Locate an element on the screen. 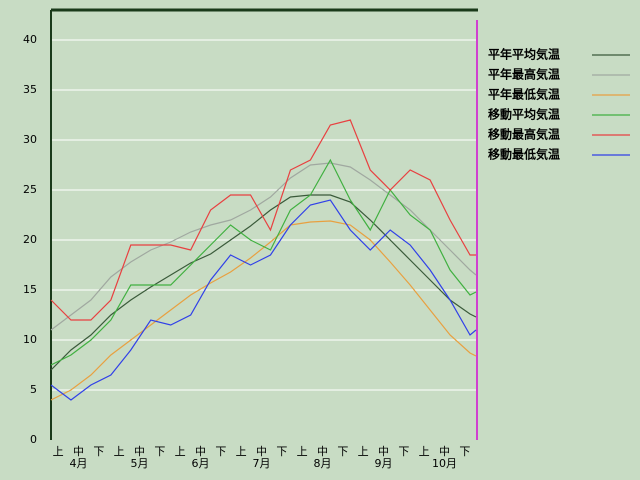  y-tick-label: 0 is located at coordinates (33, 439).